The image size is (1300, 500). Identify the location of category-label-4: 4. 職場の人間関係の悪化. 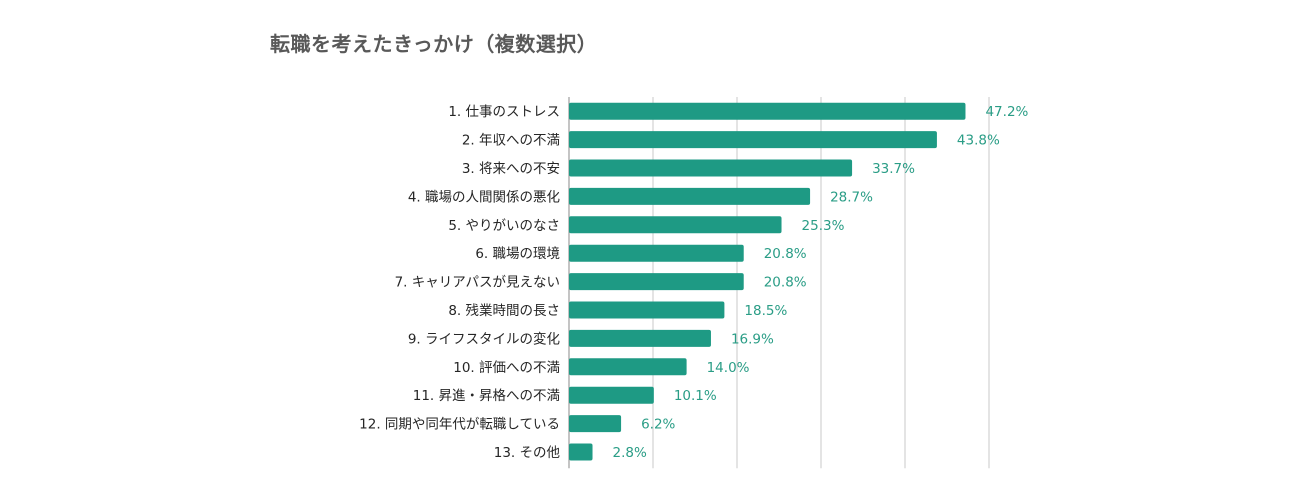
(484, 197).